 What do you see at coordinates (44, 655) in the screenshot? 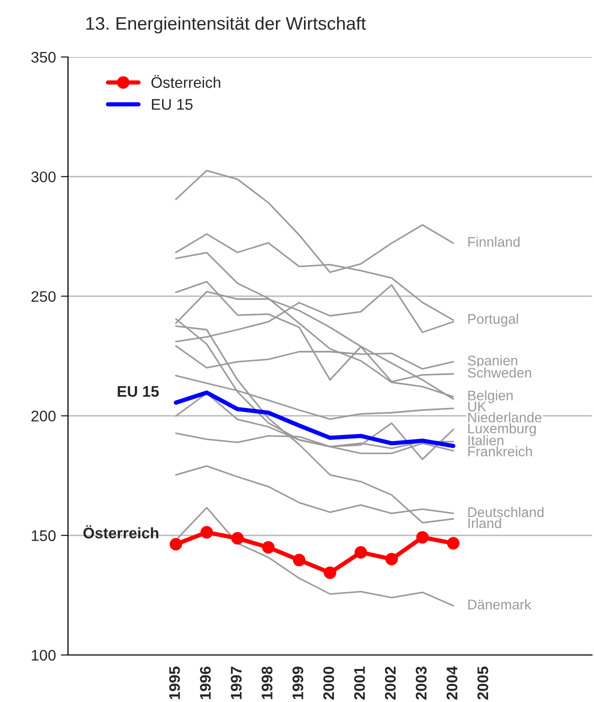
I see `y-tick-label: 100` at bounding box center [44, 655].